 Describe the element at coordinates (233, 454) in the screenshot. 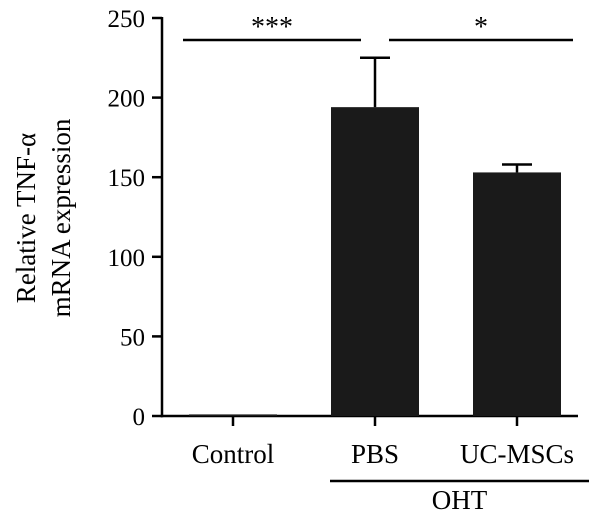

I see `x-tick-label: Control` at that location.